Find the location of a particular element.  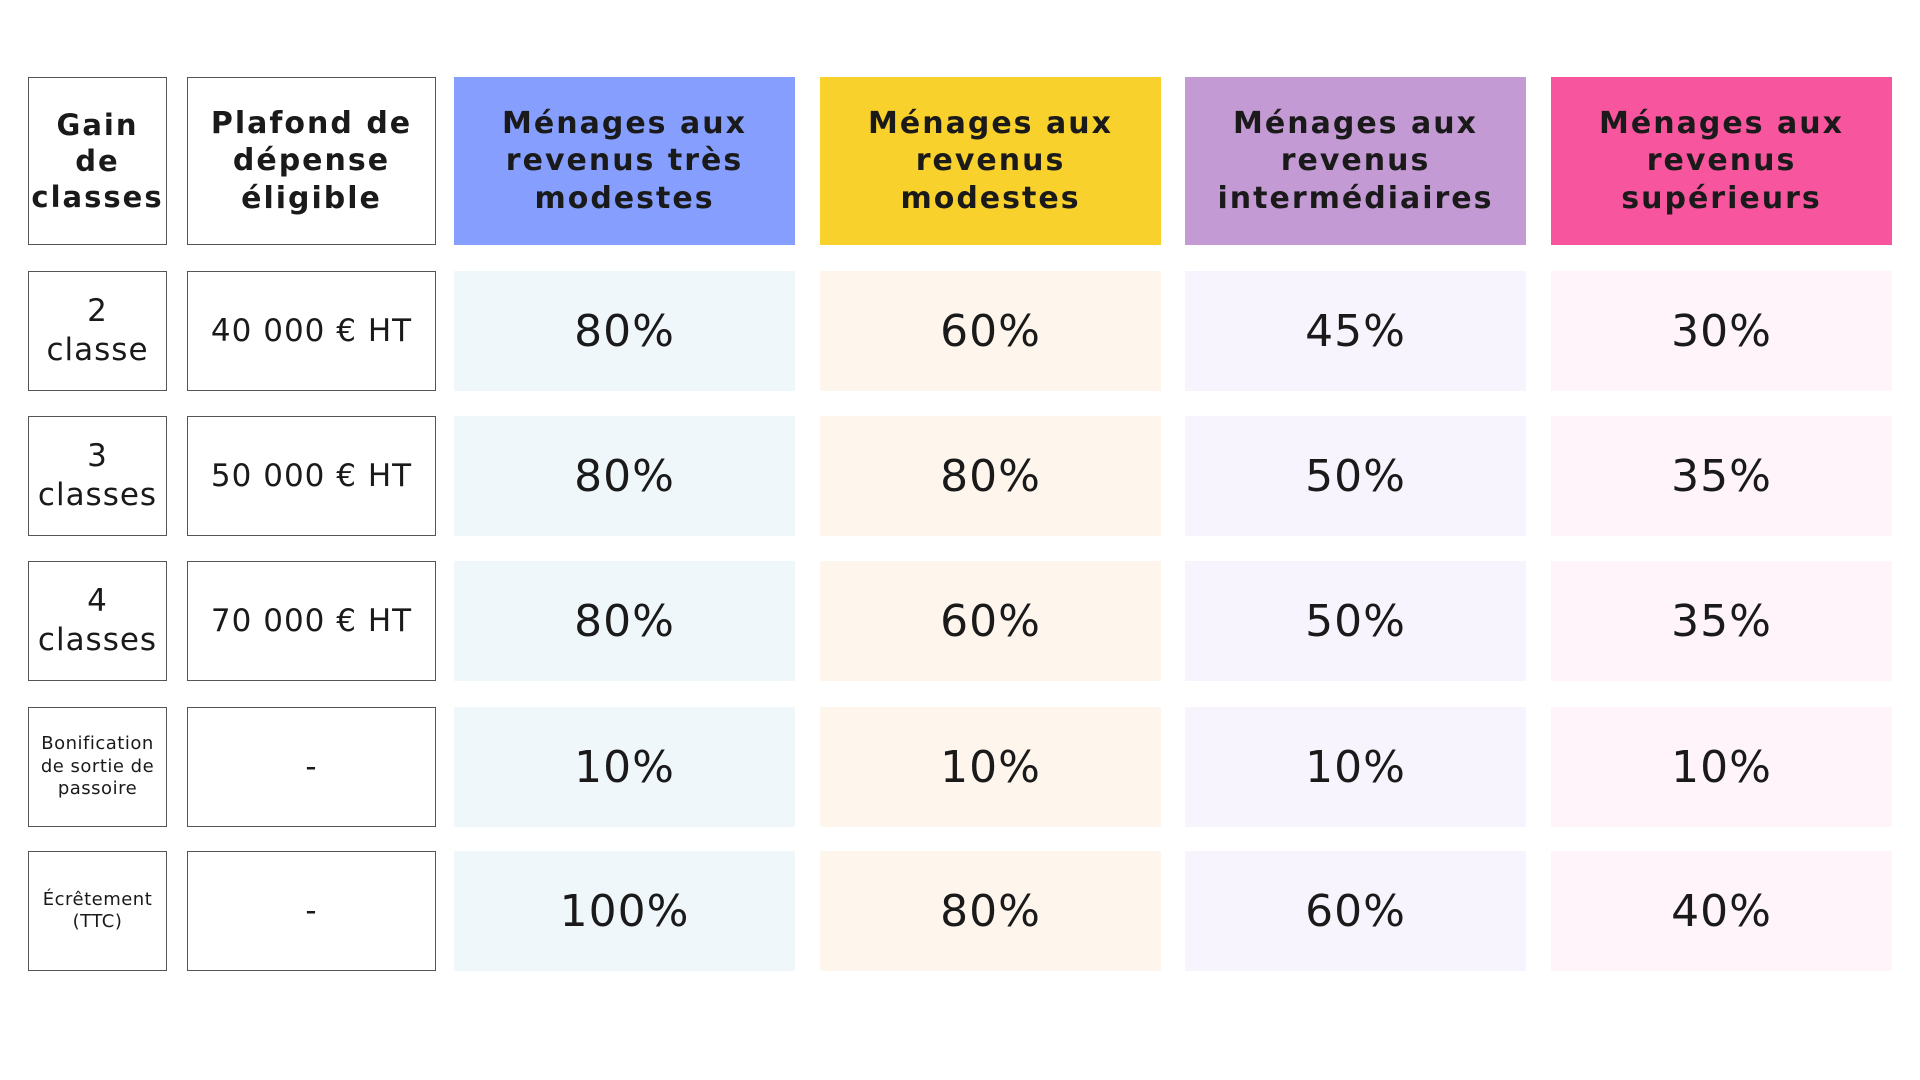

row-label: 3 classes is located at coordinates (97, 476).